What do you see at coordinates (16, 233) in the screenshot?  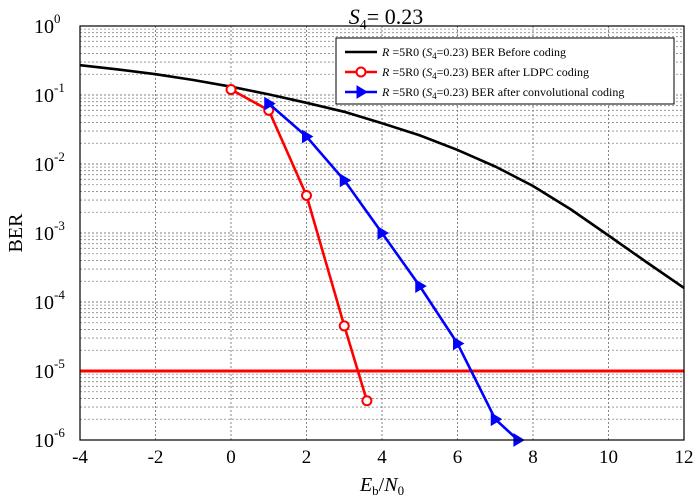 I see `y-axis-label: BER` at bounding box center [16, 233].